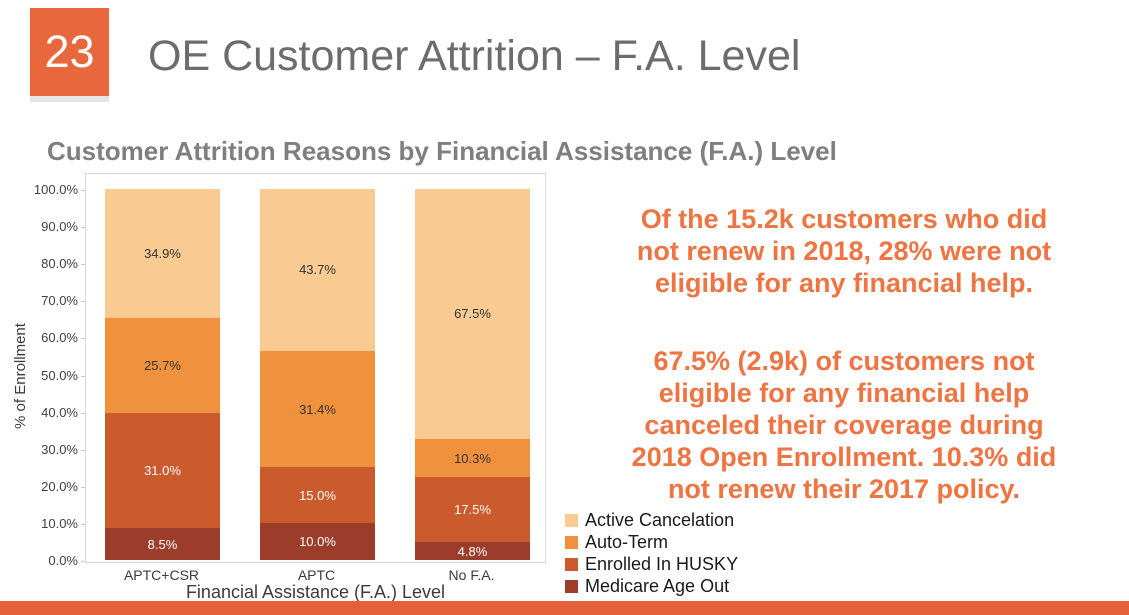  Describe the element at coordinates (59, 523) in the screenshot. I see `y-tick-label: 10.0%` at that location.